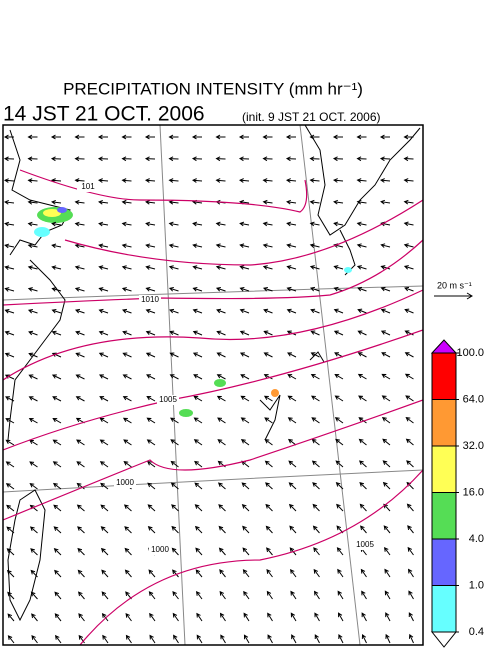  Describe the element at coordinates (104, 114) in the screenshot. I see `valid-time: 14 JST 21 OCT. 2006` at that location.